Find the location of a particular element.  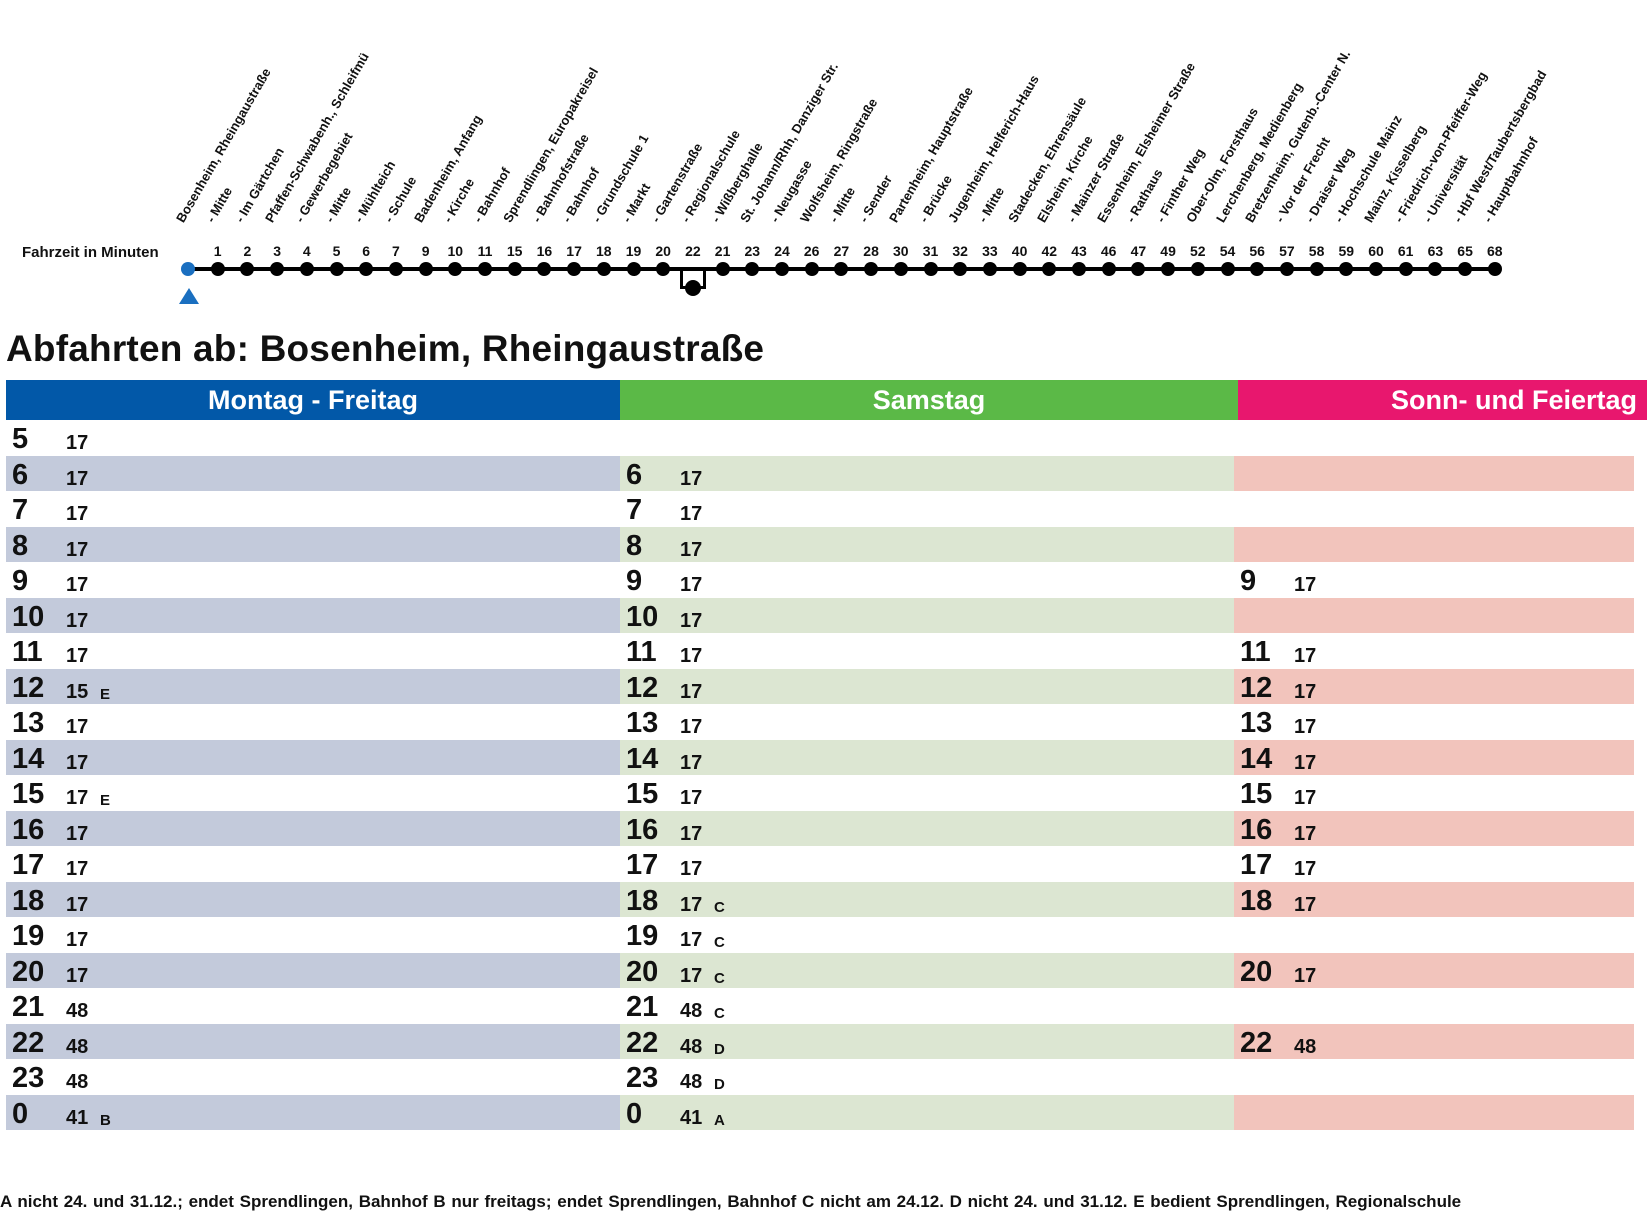

departure-hour: 23 is located at coordinates (28, 1078).